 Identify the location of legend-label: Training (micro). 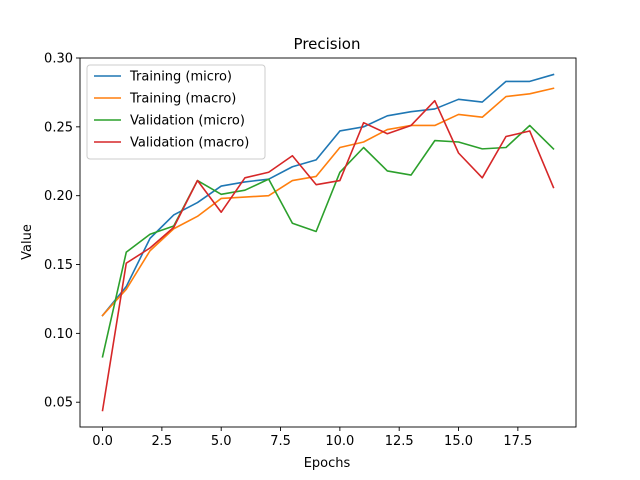
(180, 77).